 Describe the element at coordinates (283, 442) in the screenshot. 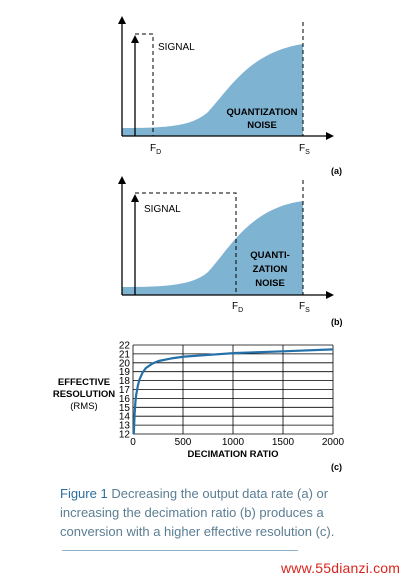

I see `x-tick-label: 1500` at that location.